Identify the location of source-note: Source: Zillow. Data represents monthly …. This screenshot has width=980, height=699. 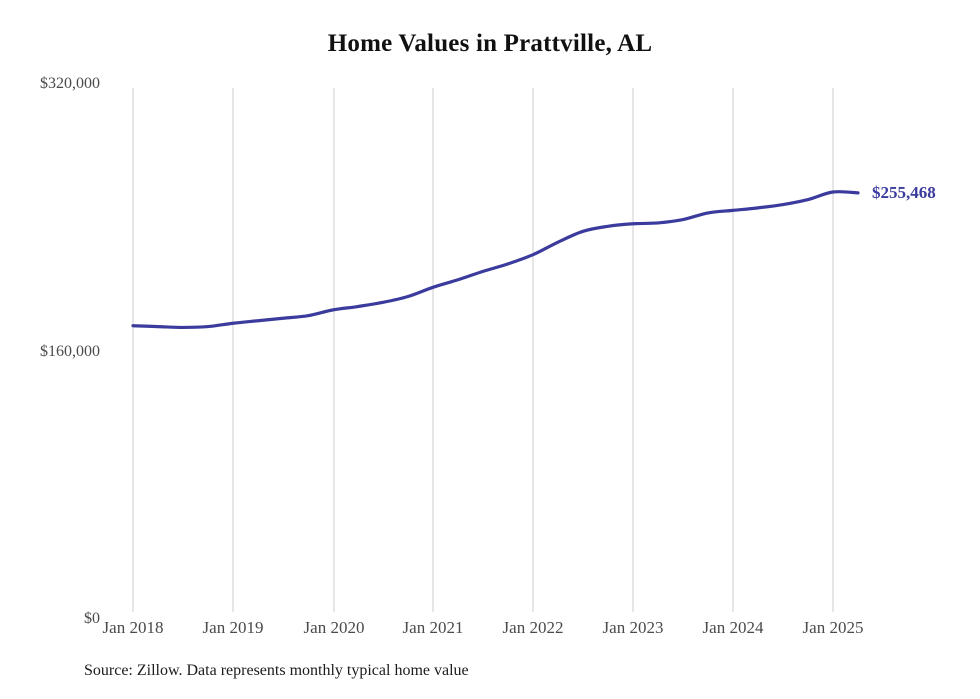
(276, 670).